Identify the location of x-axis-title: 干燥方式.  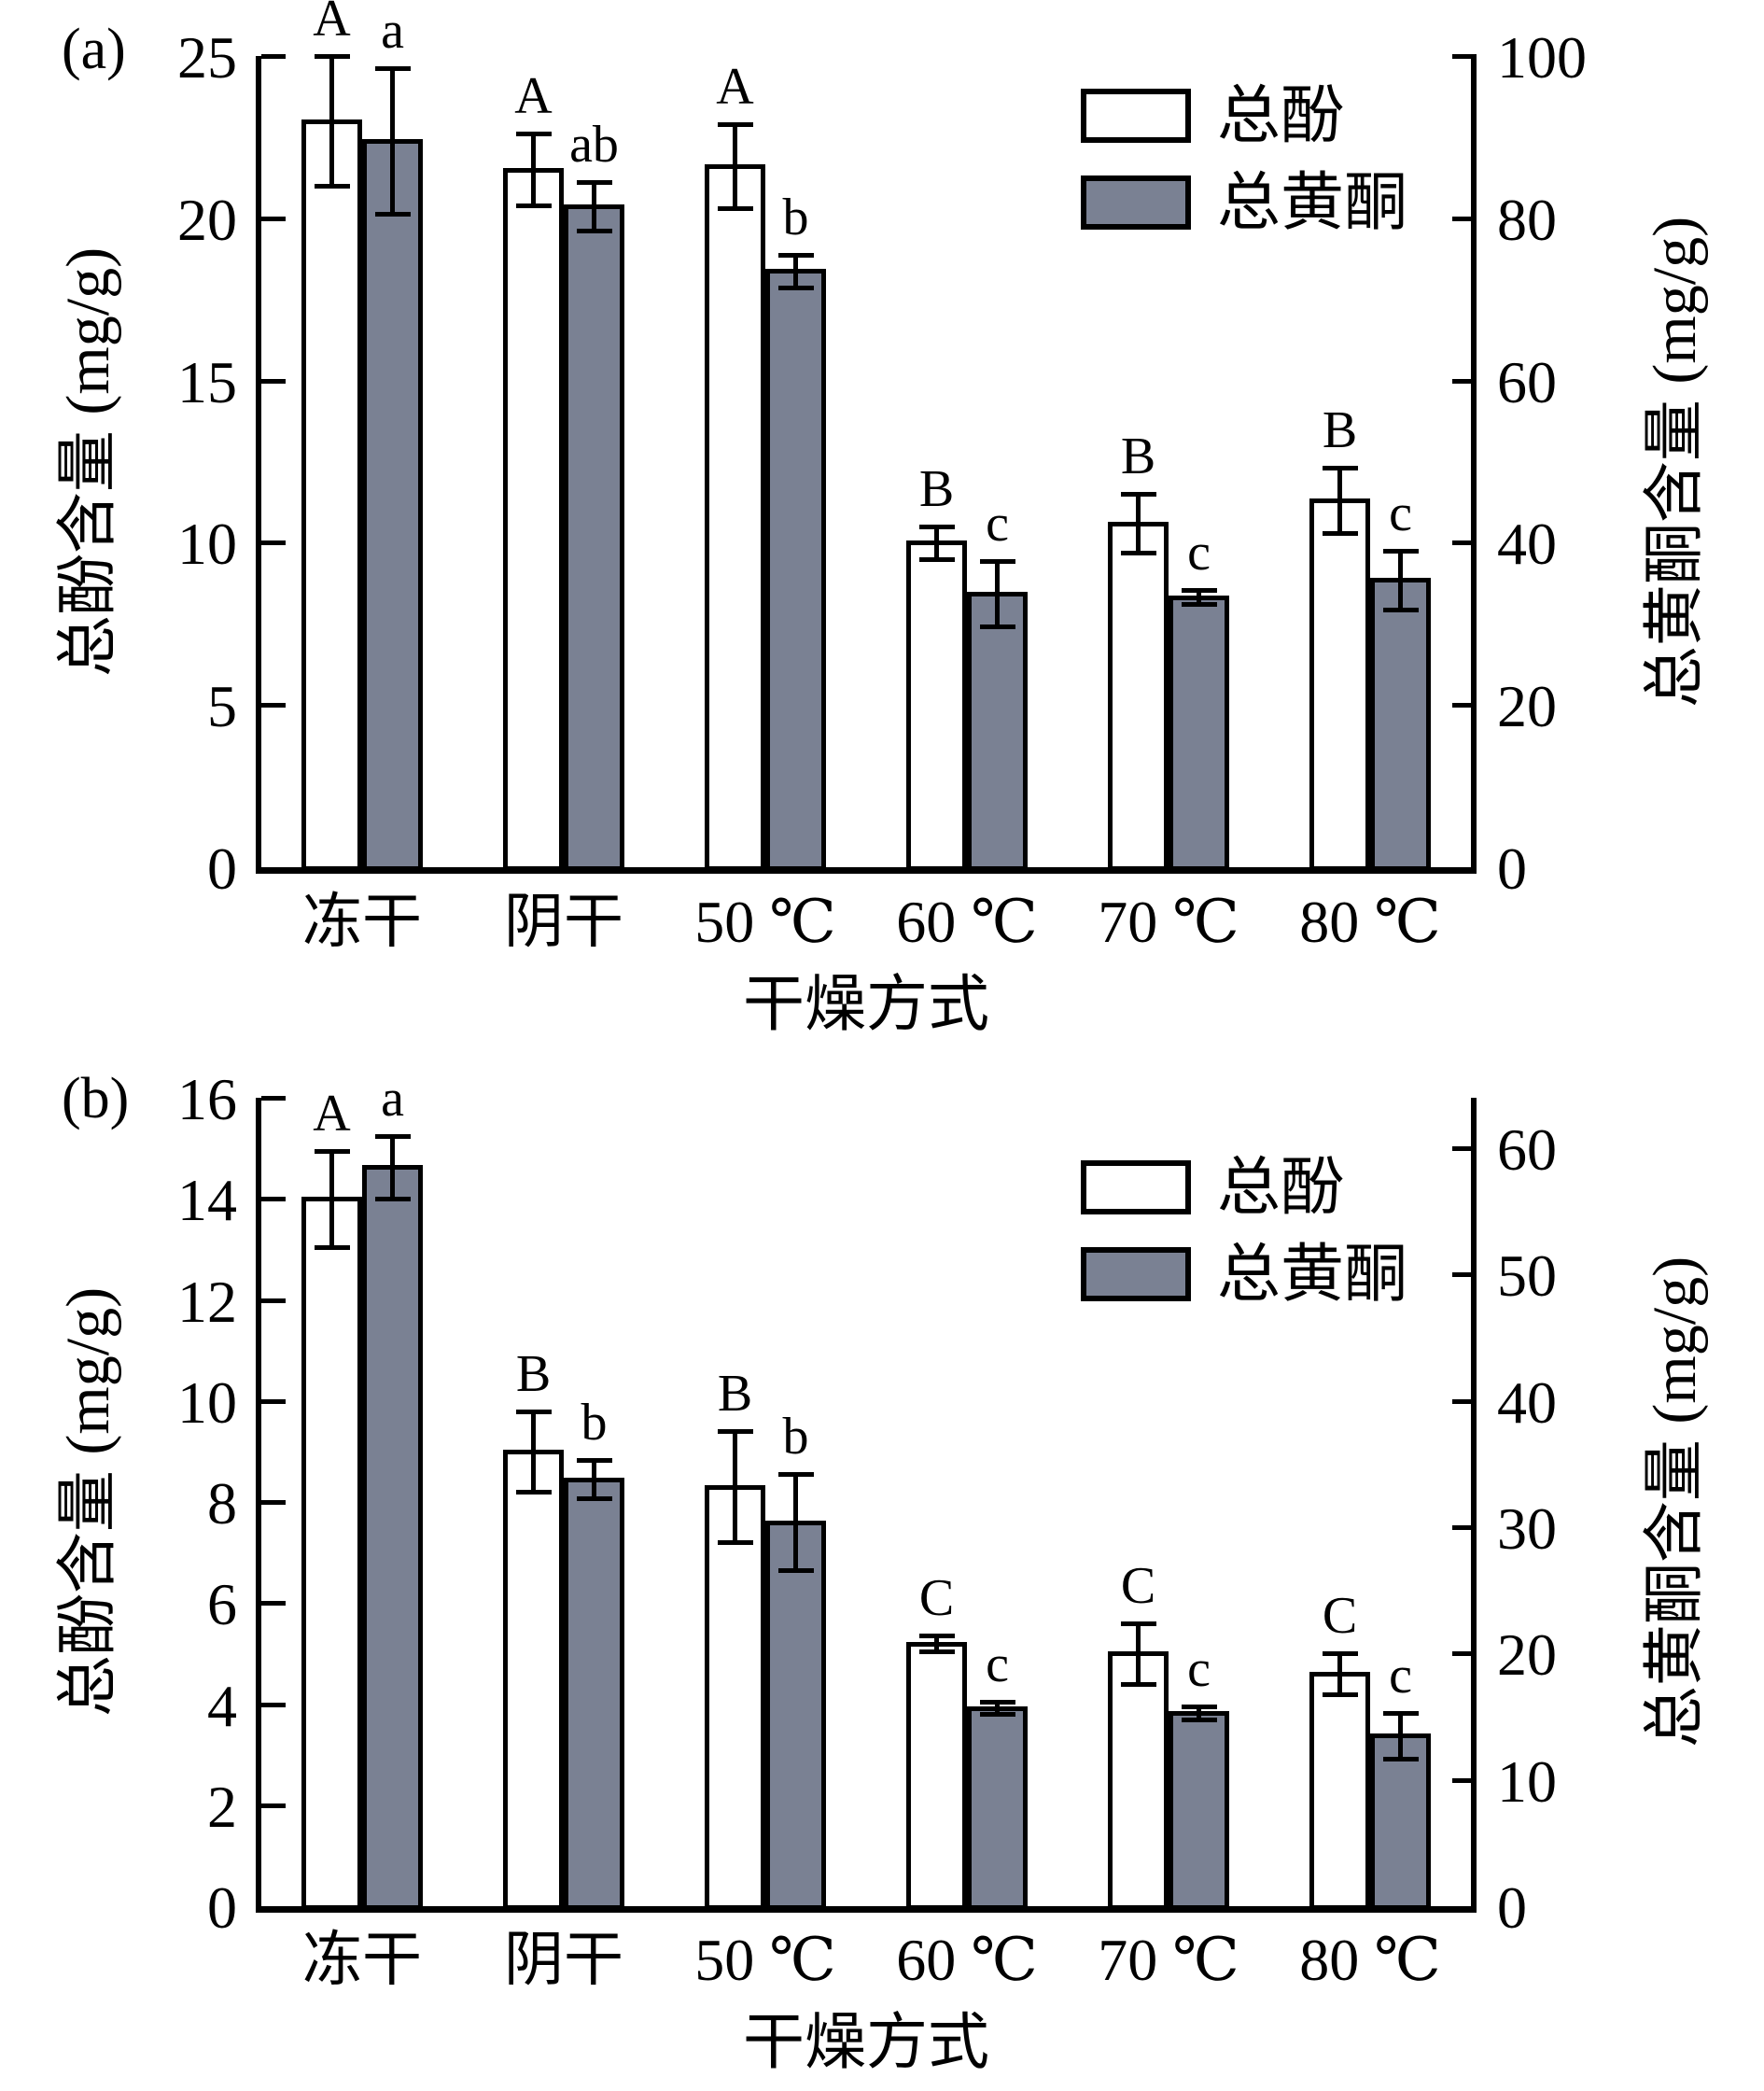
(866, 2043).